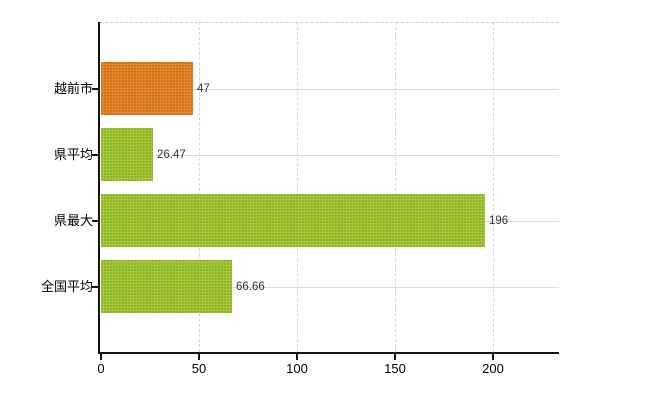 The image size is (650, 400). What do you see at coordinates (493, 368) in the screenshot?
I see `x-tick-label-200: 200` at bounding box center [493, 368].